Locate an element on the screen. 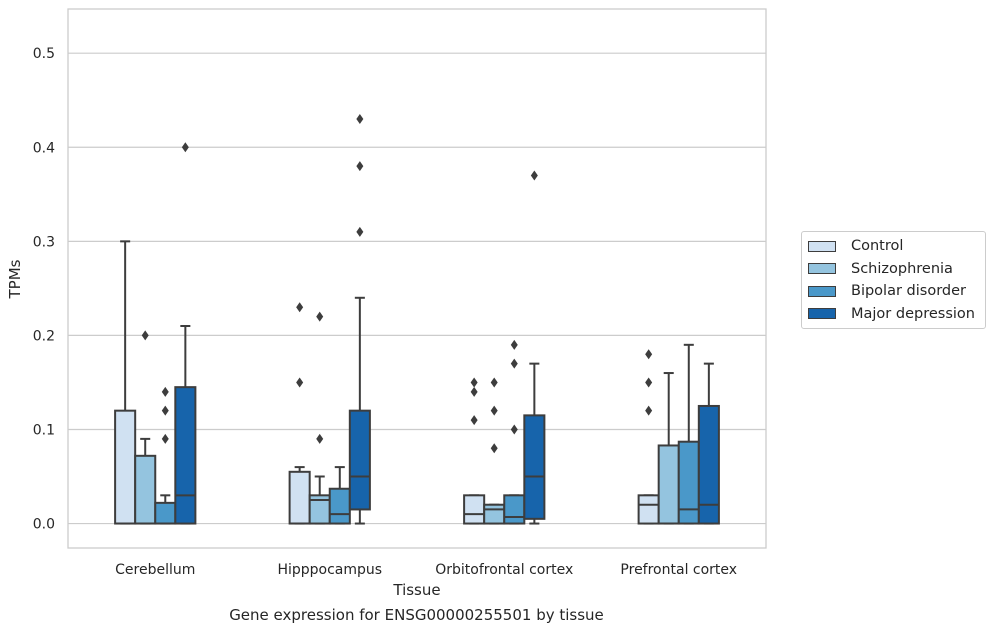 This screenshot has height=634, width=997. x-tick-label: Prefrontal cortex is located at coordinates (678, 570).